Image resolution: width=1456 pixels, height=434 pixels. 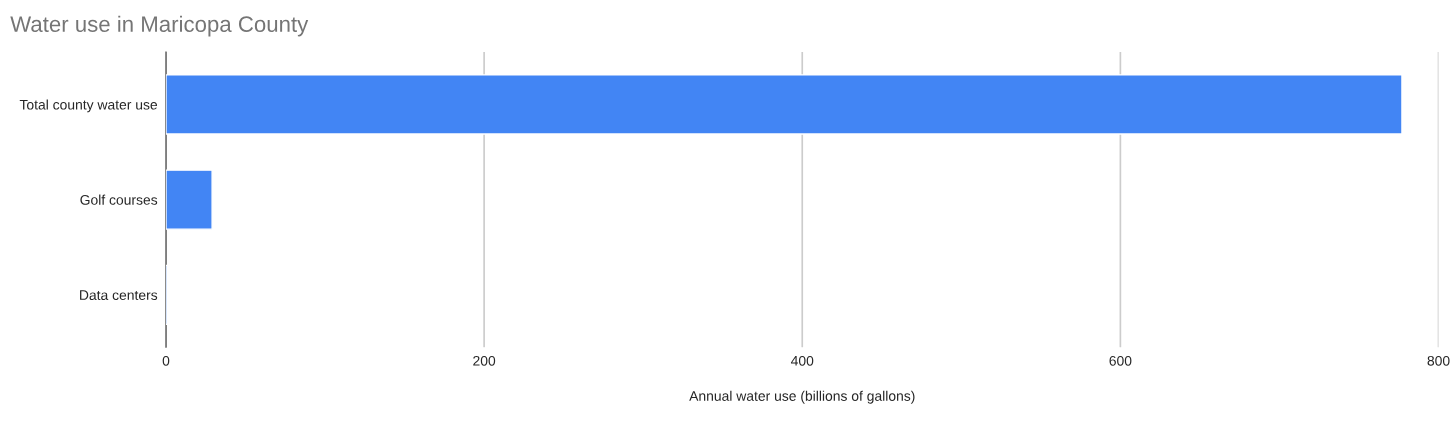 What do you see at coordinates (166, 360) in the screenshot?
I see `x-tick-label: 0` at bounding box center [166, 360].